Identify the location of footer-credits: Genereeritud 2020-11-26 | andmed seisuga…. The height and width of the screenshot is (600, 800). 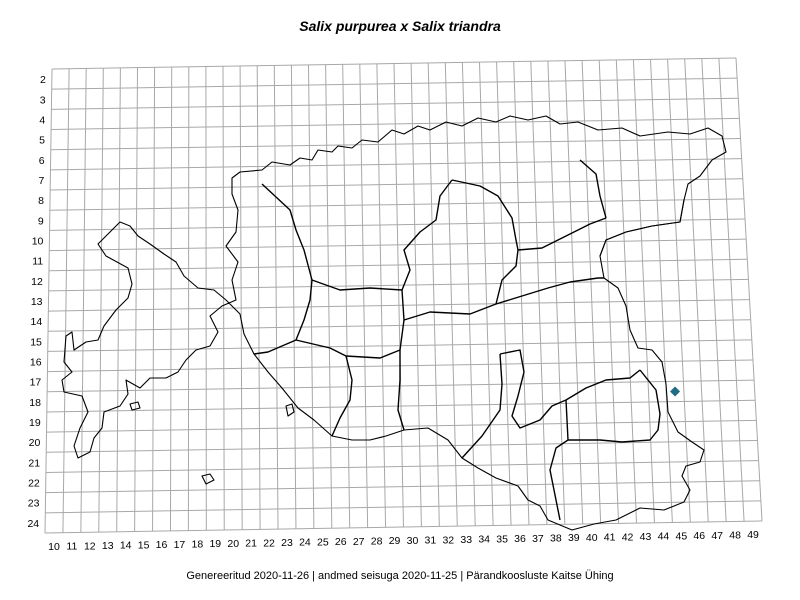
(400, 576).